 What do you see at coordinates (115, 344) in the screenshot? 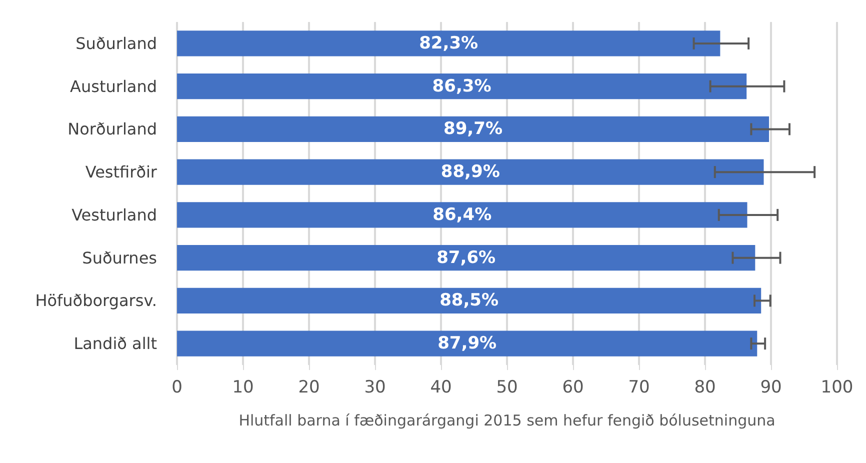
I see `y-tick-label: Landið allt` at bounding box center [115, 344].